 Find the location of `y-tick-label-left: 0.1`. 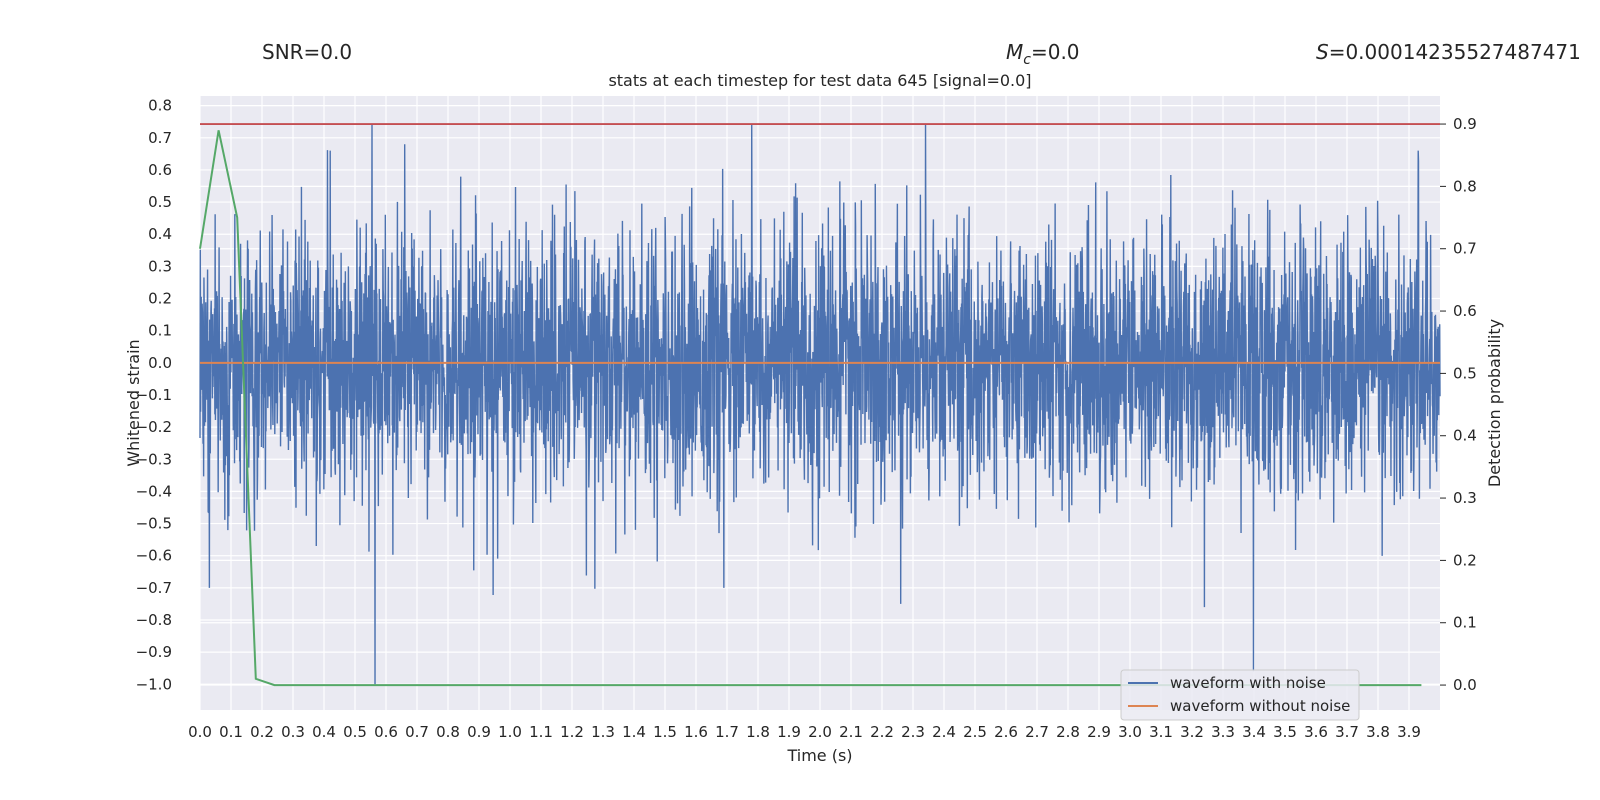

y-tick-label-left: 0.1 is located at coordinates (160, 331).